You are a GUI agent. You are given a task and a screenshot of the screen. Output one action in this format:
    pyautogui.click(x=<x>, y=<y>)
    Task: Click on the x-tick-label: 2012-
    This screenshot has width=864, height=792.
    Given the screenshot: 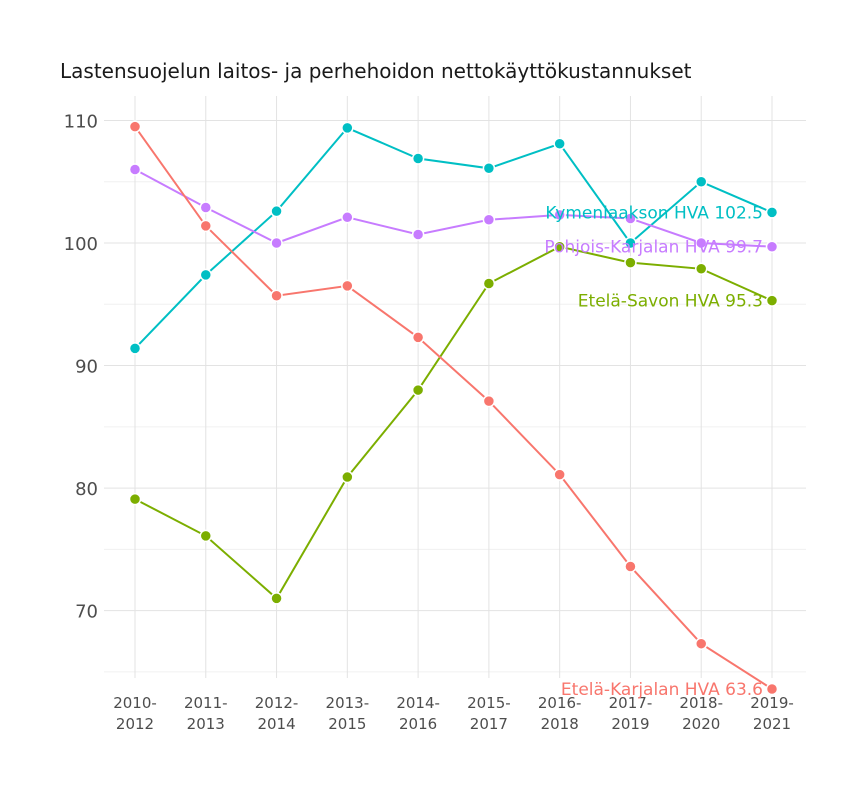 What is the action you would take?
    pyautogui.click(x=277, y=703)
    